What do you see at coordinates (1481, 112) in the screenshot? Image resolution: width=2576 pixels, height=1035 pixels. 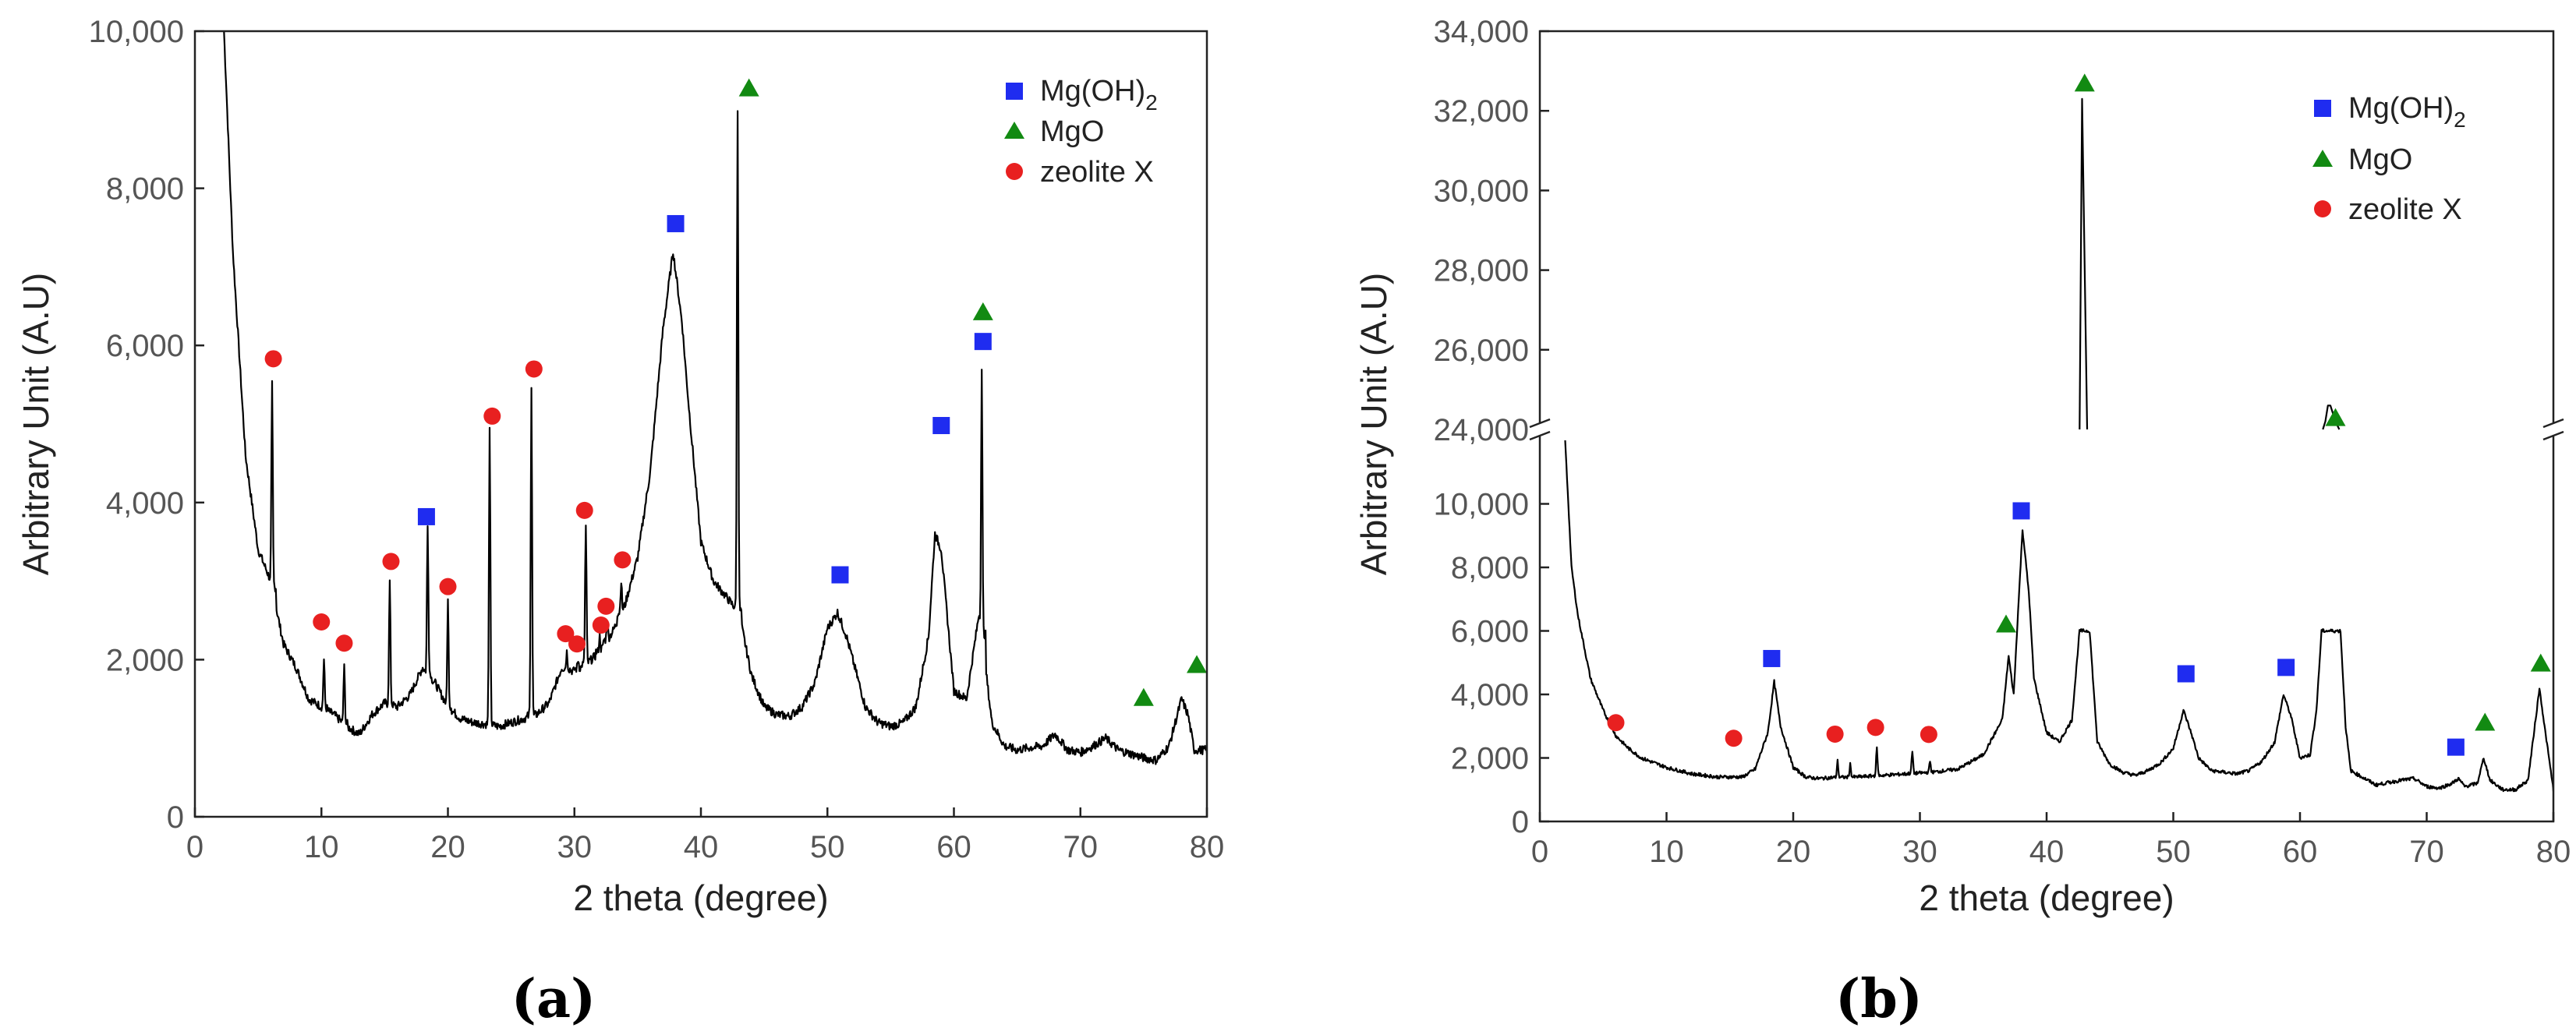 I see `panel-b-ytick-label: 32,000` at bounding box center [1481, 112].